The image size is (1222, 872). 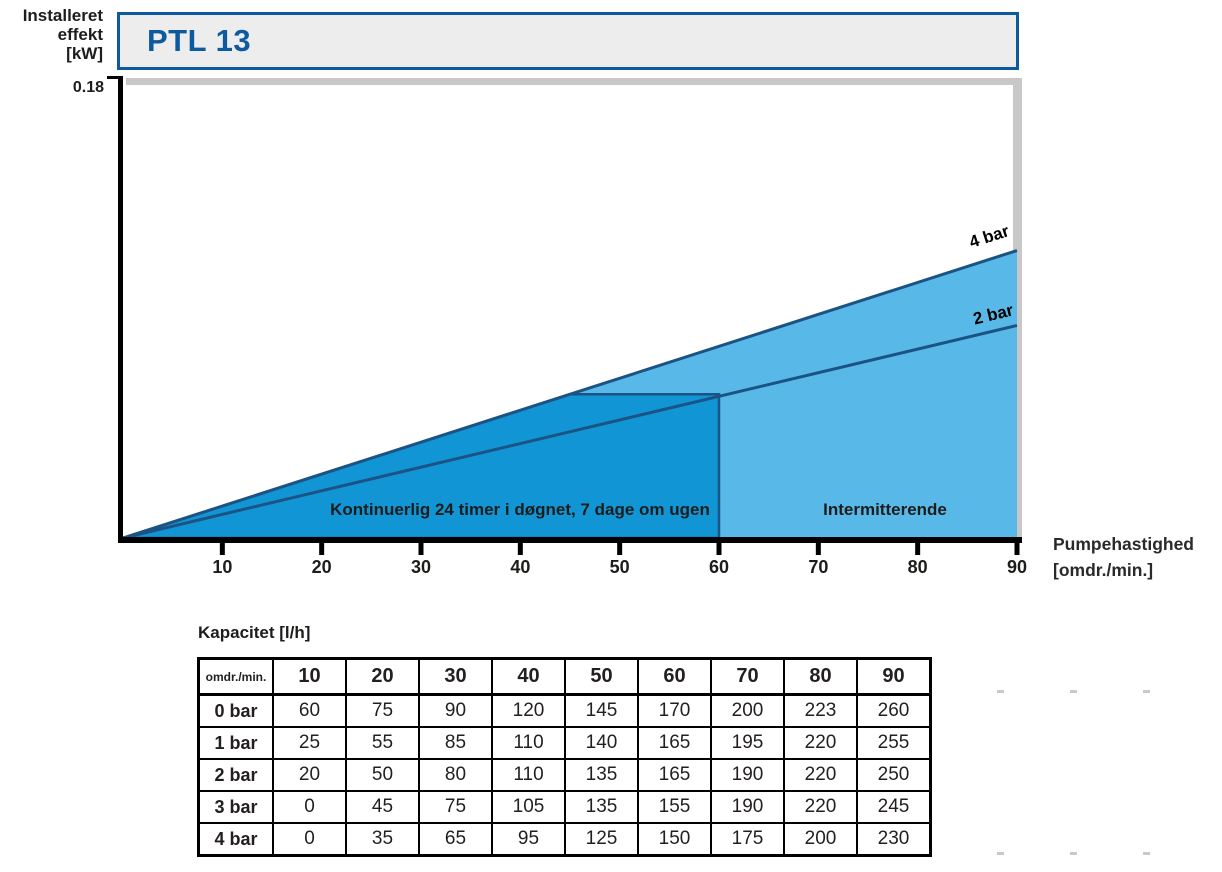 I want to click on capacity-value-cell: 105, so click(x=528, y=807).